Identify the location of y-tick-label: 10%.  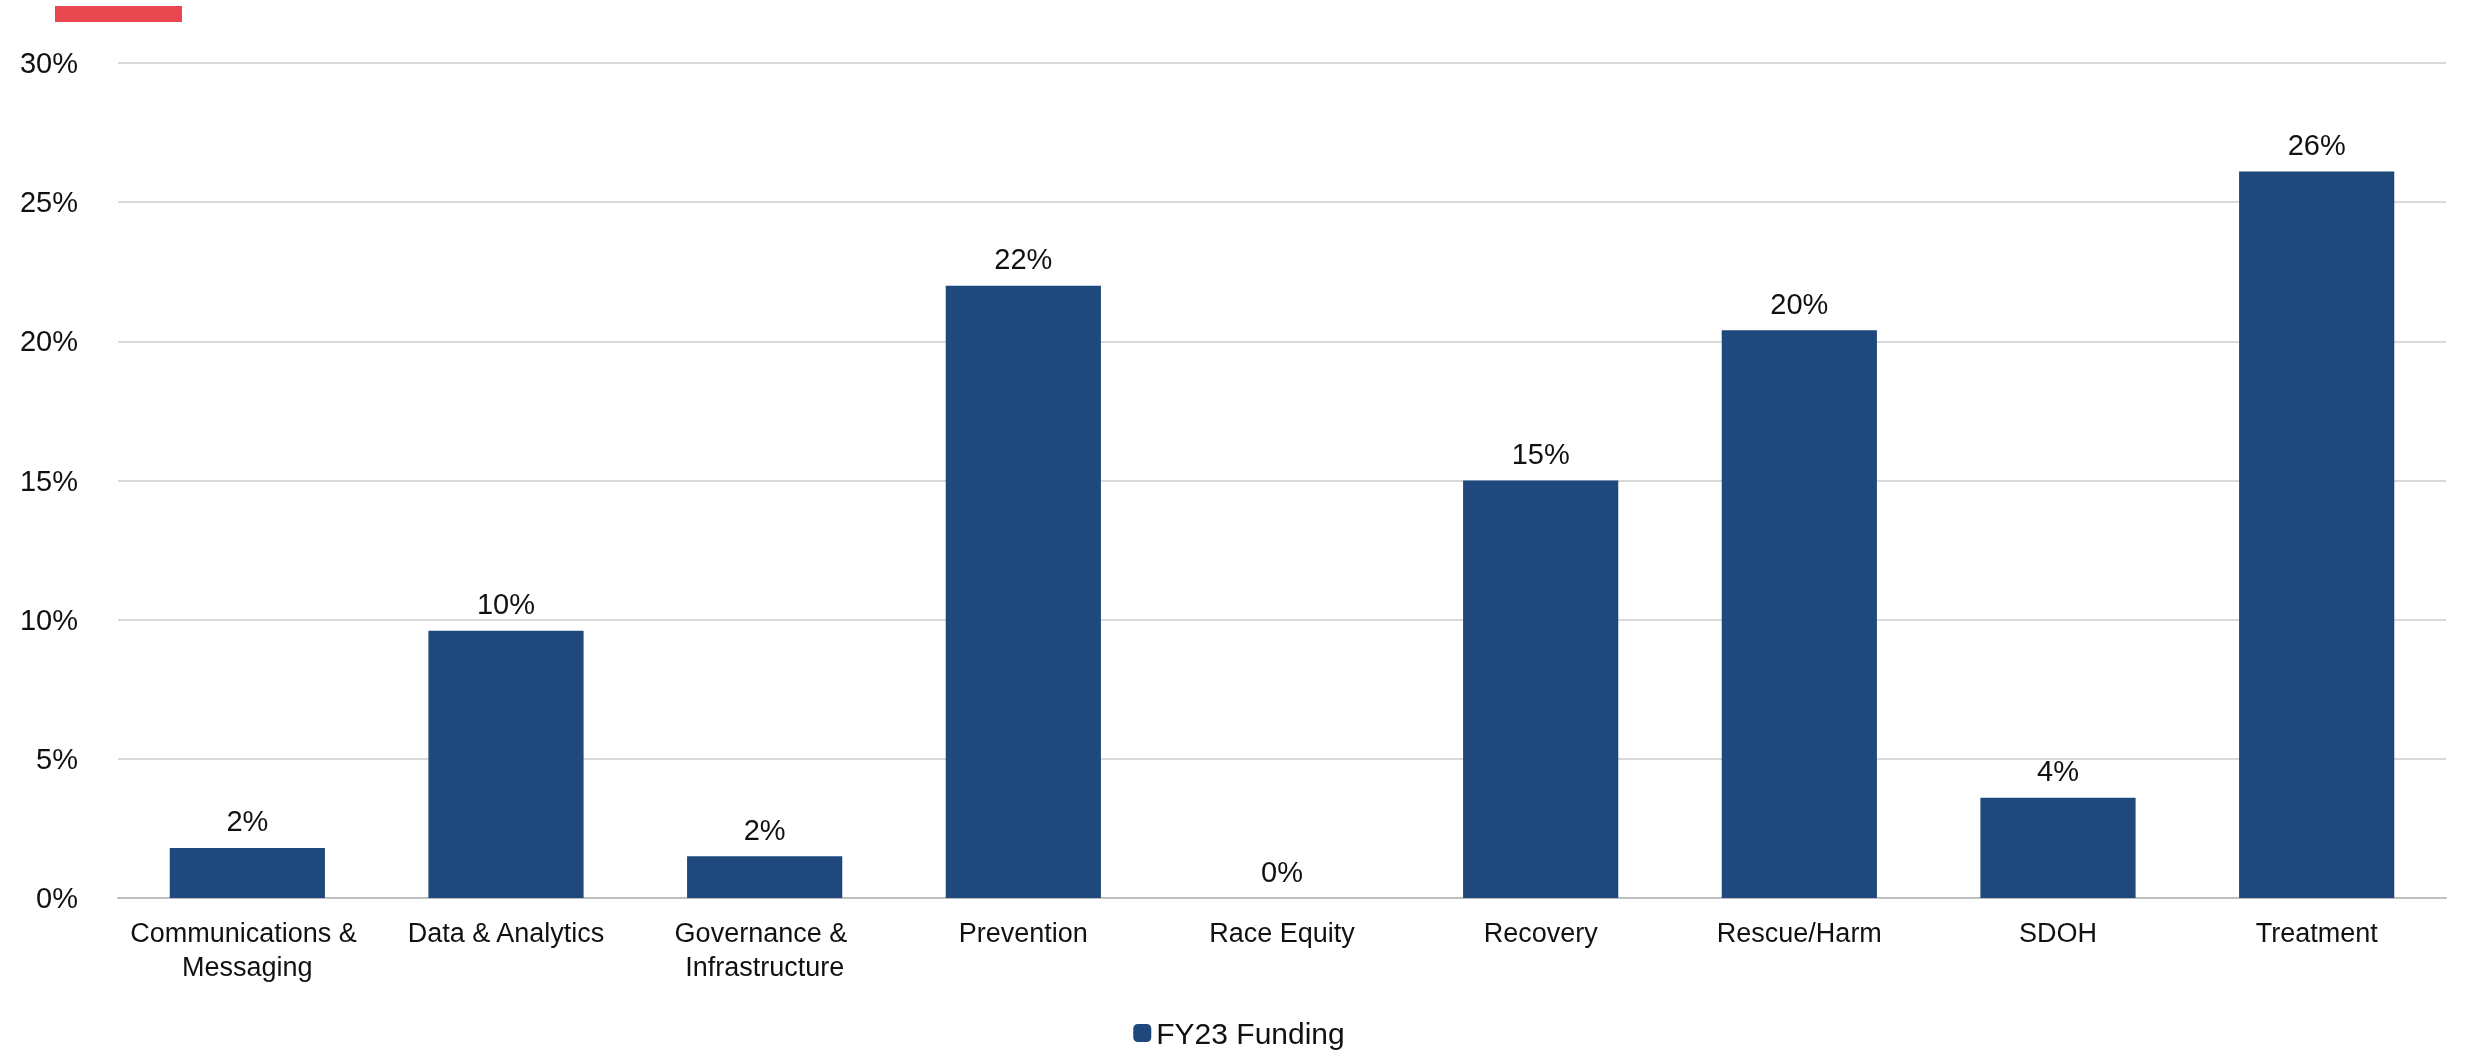
(48, 619).